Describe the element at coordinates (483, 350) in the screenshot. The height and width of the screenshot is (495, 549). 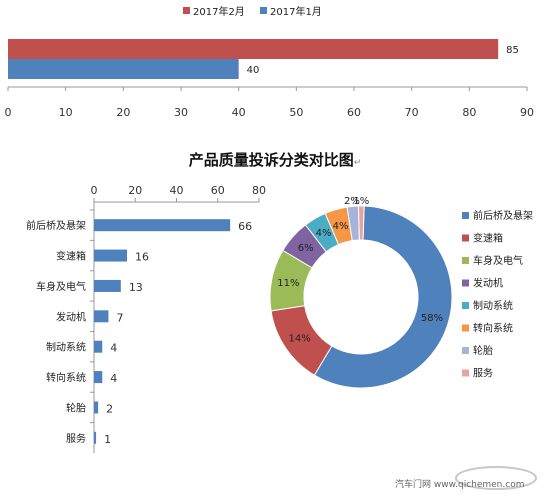
I see `legend-entry-label: 轮胎` at that location.